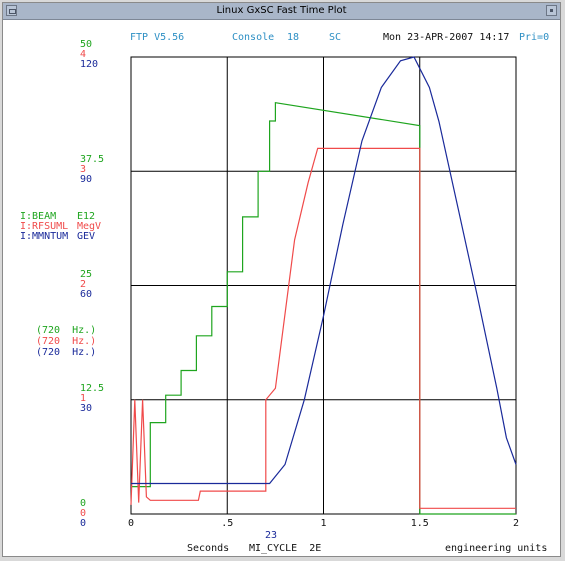  Describe the element at coordinates (83, 513) in the screenshot. I see `scale-red-bottom: 0` at that location.